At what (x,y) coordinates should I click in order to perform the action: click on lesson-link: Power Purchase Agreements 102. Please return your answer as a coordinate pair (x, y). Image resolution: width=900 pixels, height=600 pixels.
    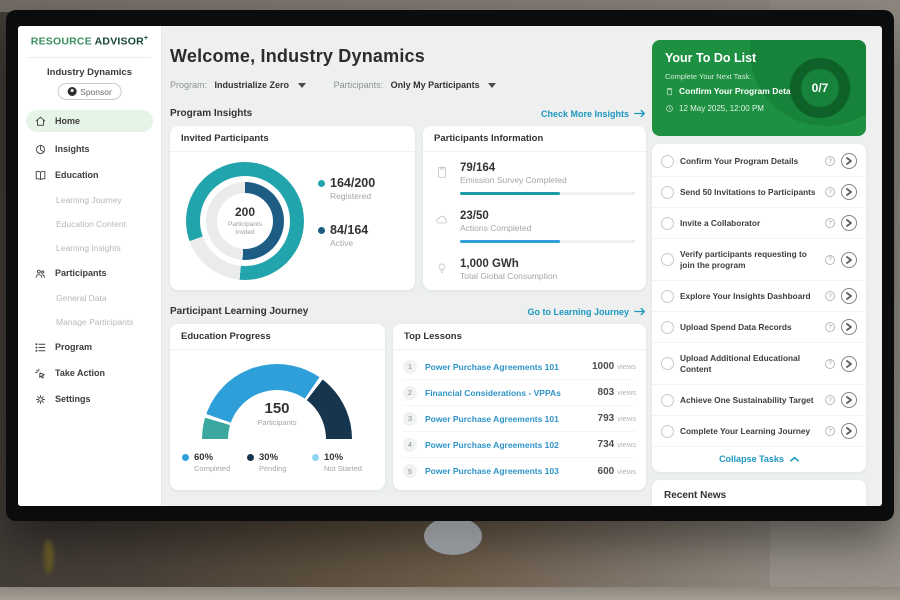
    Looking at the image, I should click on (492, 444).